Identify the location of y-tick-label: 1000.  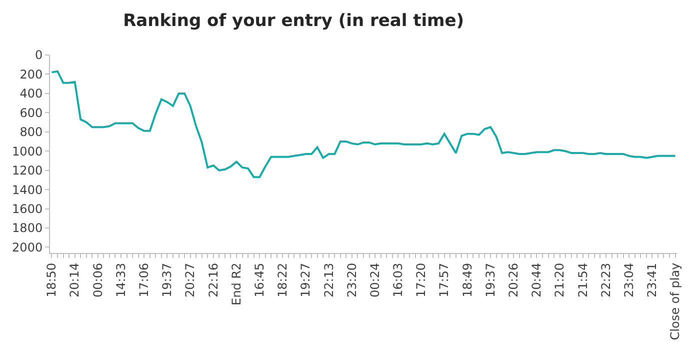
(27, 151).